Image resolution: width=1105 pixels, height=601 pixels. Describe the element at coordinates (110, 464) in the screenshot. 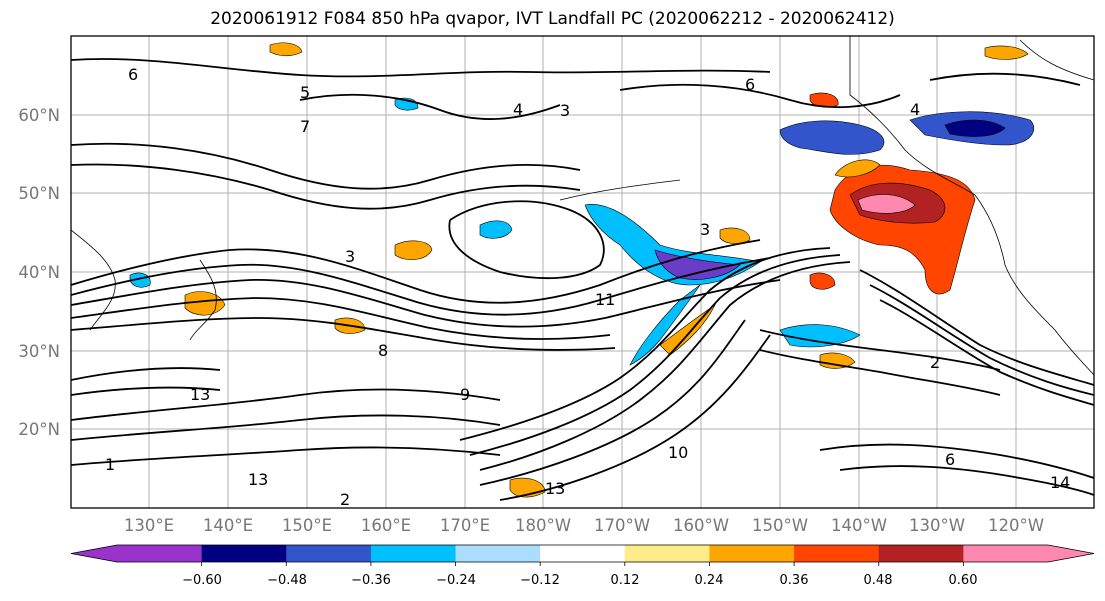

I see `contour-label: 1` at that location.